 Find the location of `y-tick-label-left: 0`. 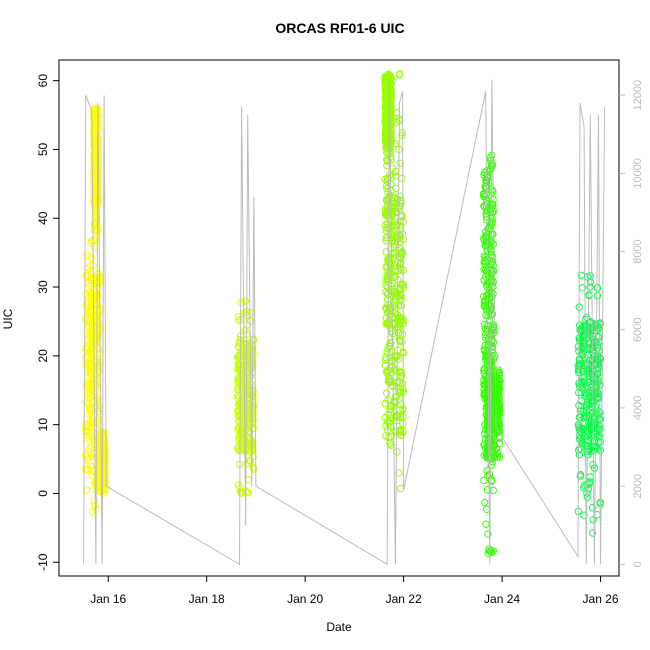

y-tick-label-left: 0 is located at coordinates (43, 493).